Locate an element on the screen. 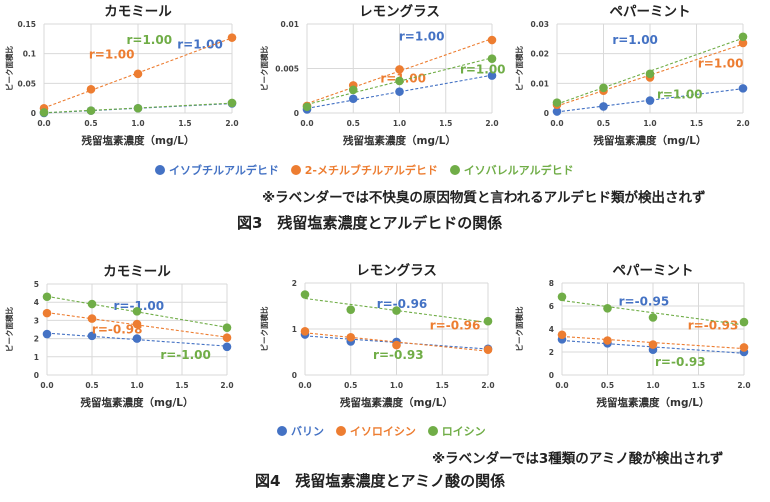 The image size is (770, 502). legend-item: ロイシン is located at coordinates (456, 431).